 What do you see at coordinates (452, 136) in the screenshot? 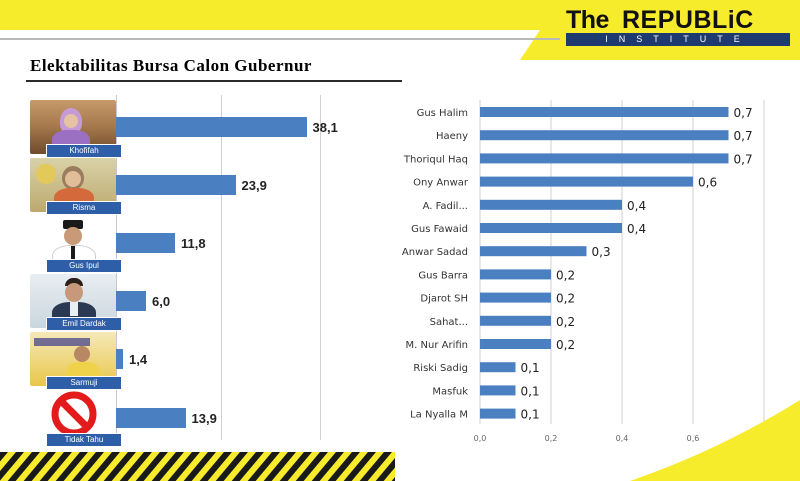
I see `right-category-label: Haeny` at bounding box center [452, 136].